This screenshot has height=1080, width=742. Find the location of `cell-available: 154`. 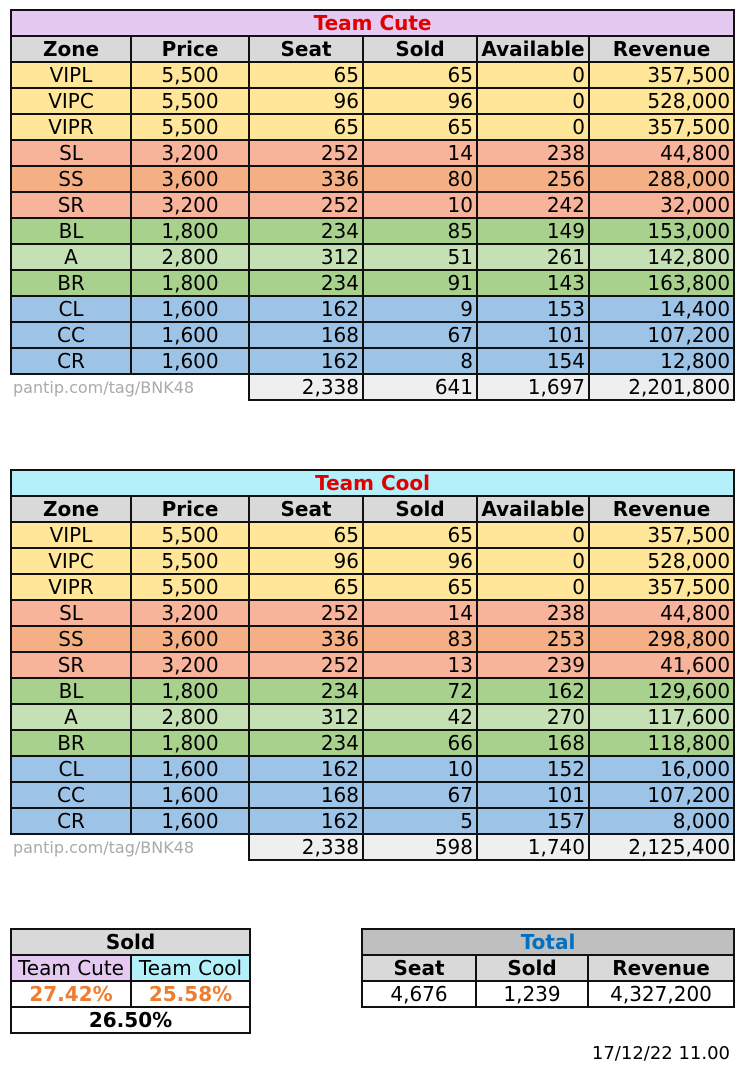

cell-available: 154 is located at coordinates (533, 361).